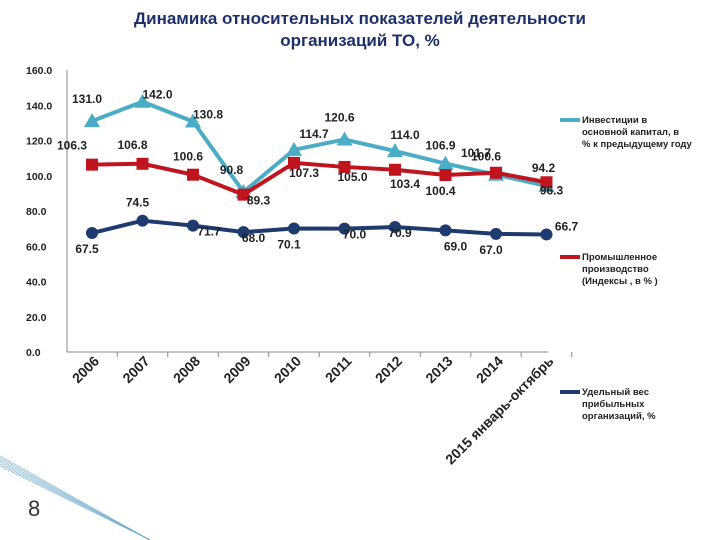  I want to click on data-label: 70.9, so click(400, 233).